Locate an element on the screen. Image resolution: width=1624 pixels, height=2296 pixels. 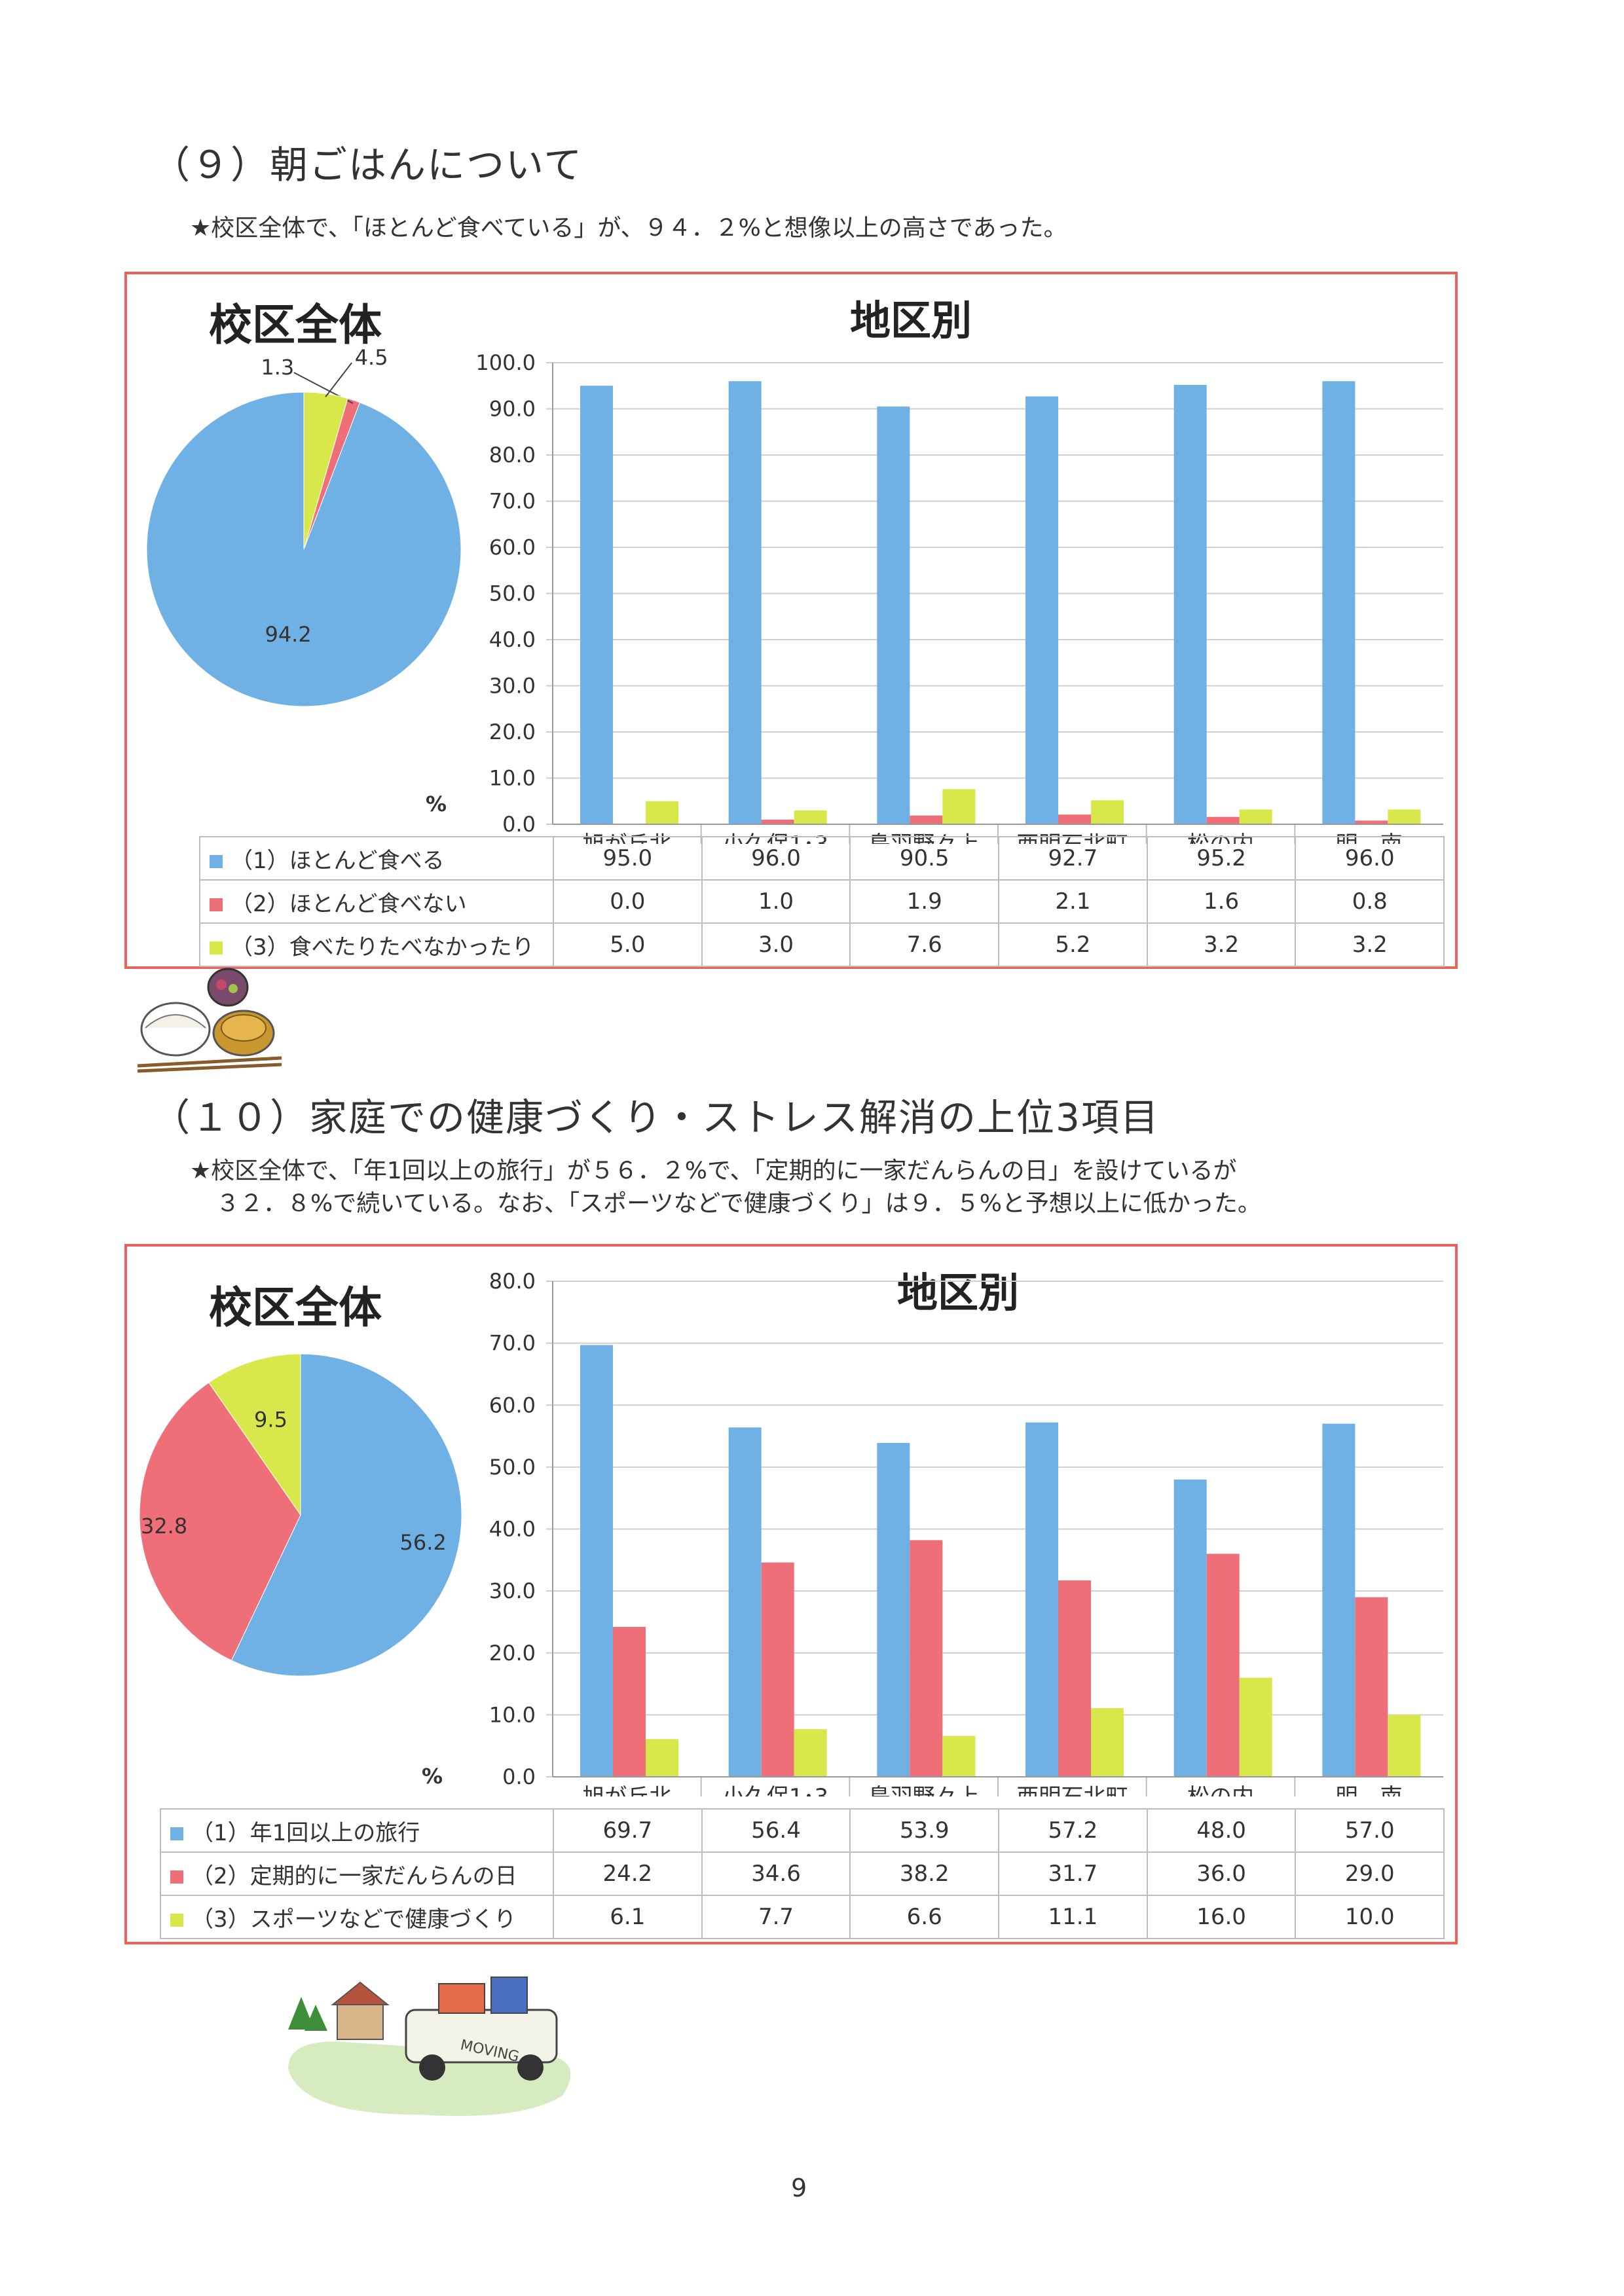
pie1-slice-label-1: 94.2 is located at coordinates (288, 634).